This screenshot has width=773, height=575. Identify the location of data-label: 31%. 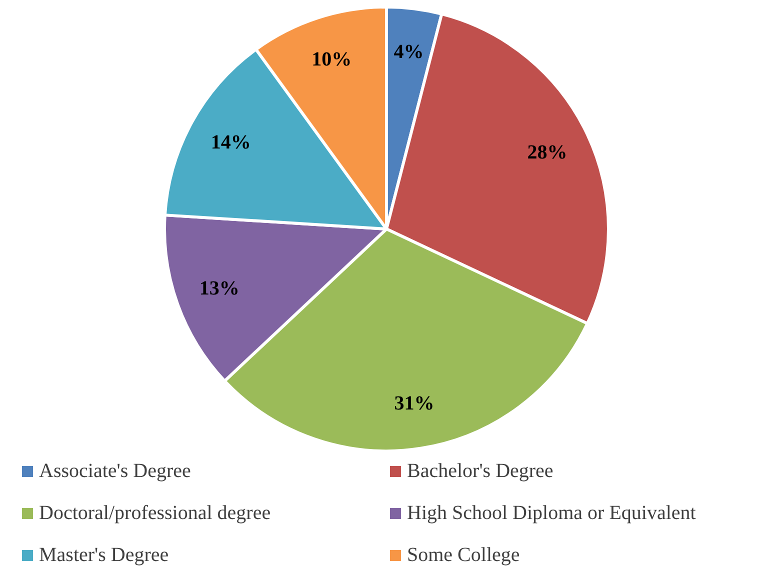
(414, 403).